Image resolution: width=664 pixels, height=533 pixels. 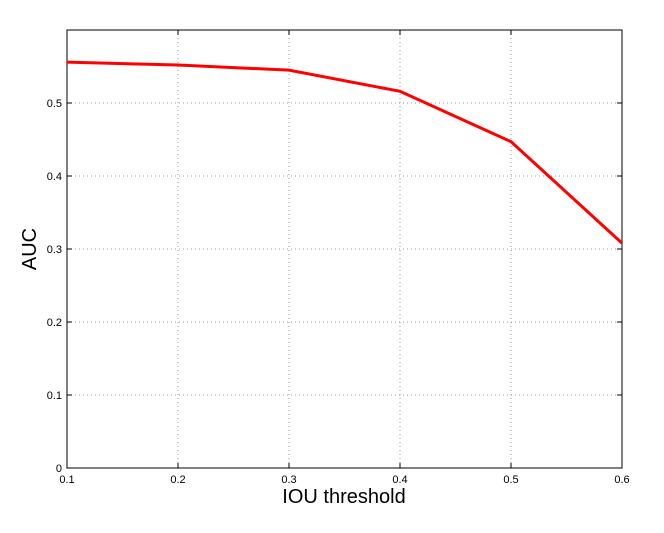 What do you see at coordinates (399, 480) in the screenshot?
I see `x-tick-label: 0.4` at bounding box center [399, 480].